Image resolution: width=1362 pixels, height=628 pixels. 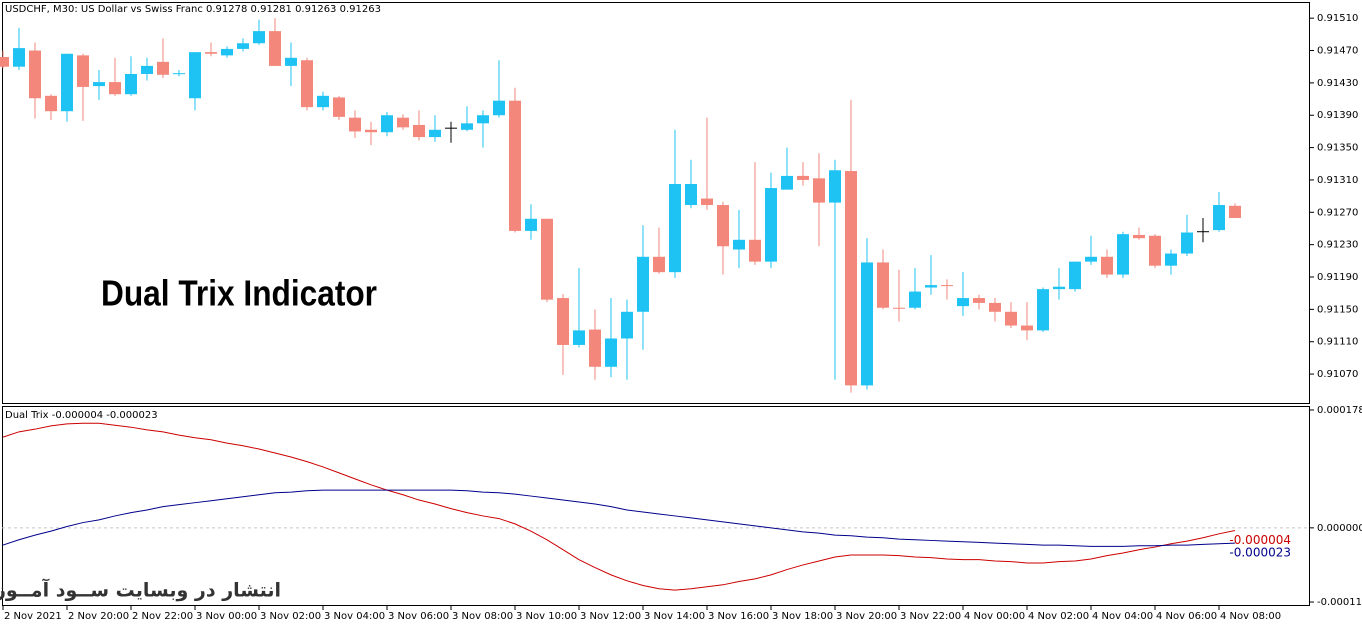 I want to click on x-tick-label: 3 Nov 08:00, so click(x=482, y=616).